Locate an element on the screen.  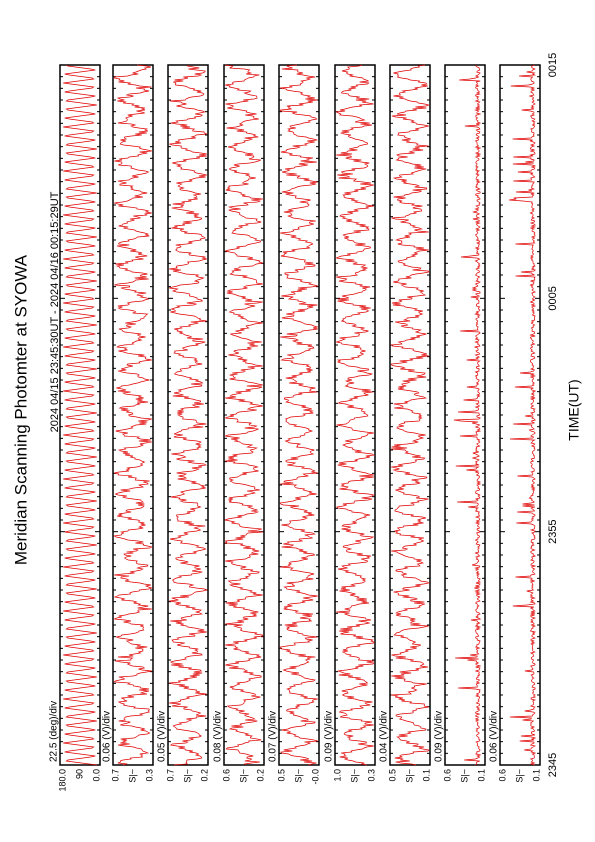
scale-label: 0.07 (V)/div is located at coordinates (273, 736).